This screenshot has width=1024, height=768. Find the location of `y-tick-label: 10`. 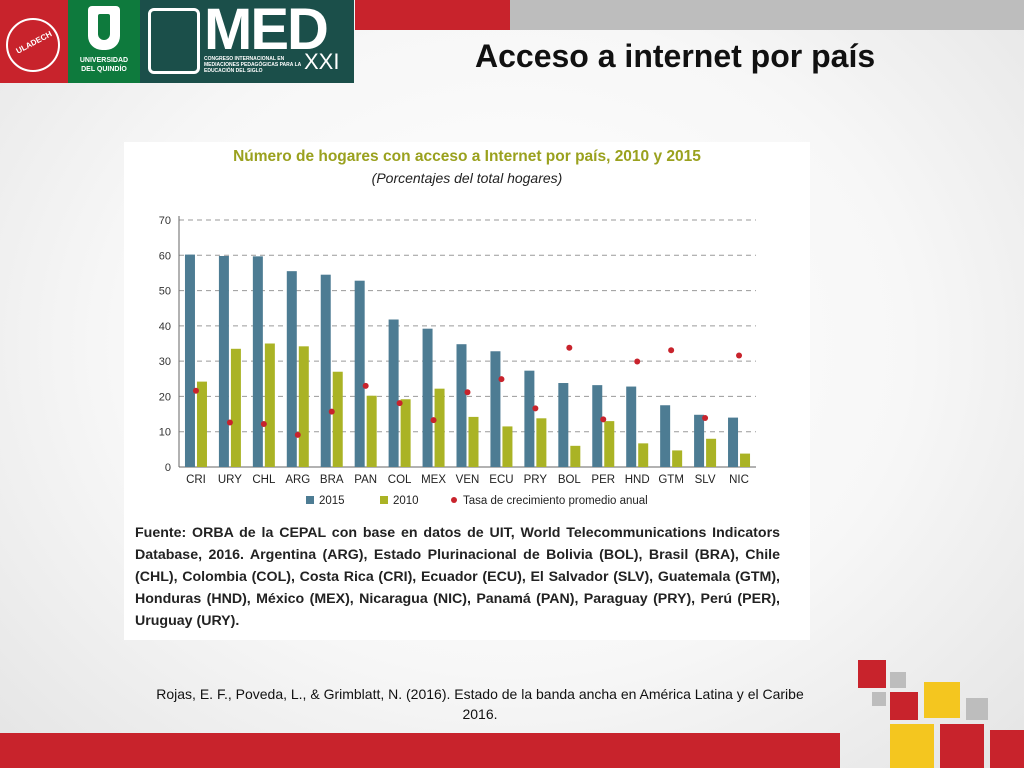

y-tick-label: 10 is located at coordinates (165, 433).